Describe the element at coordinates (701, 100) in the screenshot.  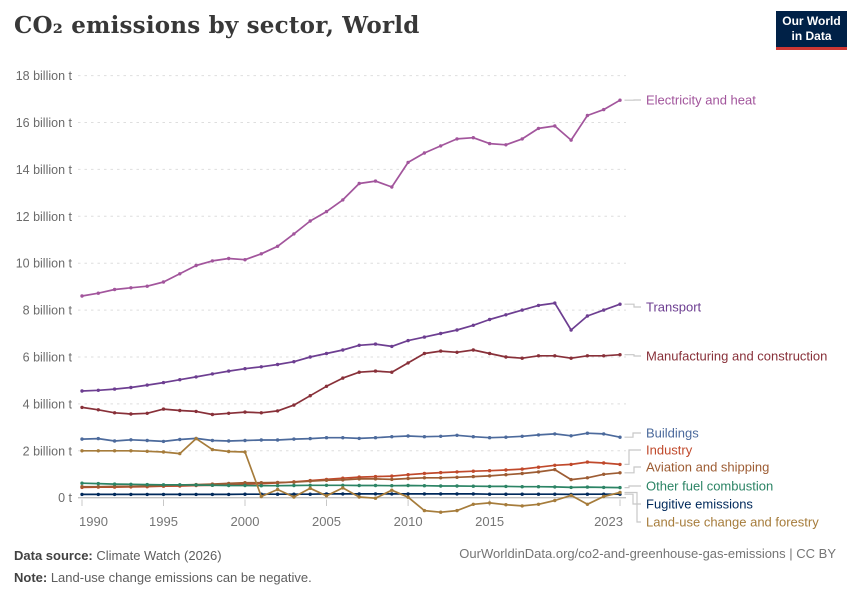
I see `legend-label-electricity-and-heat: Electricity and heat` at that location.